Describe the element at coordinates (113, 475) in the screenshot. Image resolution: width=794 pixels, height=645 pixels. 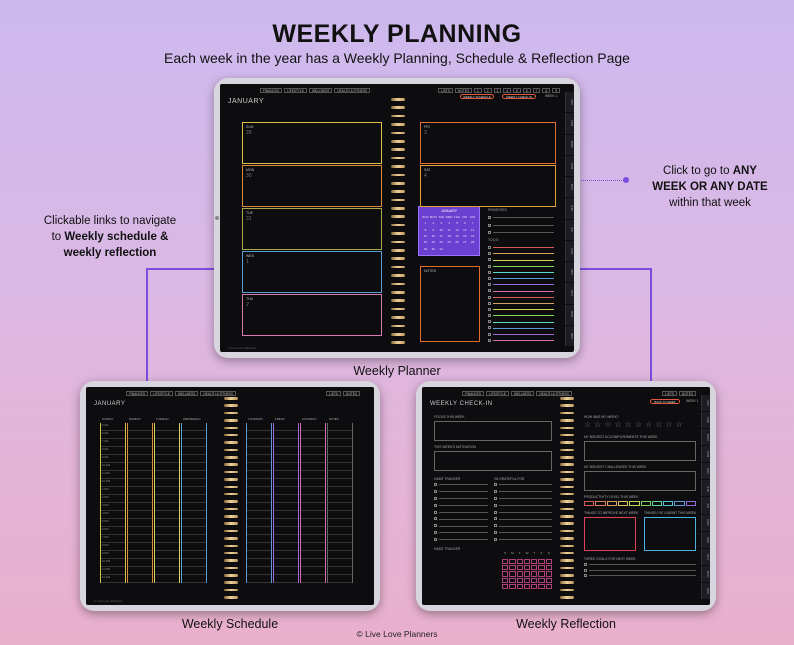
I see `schedule-slot: 11 AM` at that location.